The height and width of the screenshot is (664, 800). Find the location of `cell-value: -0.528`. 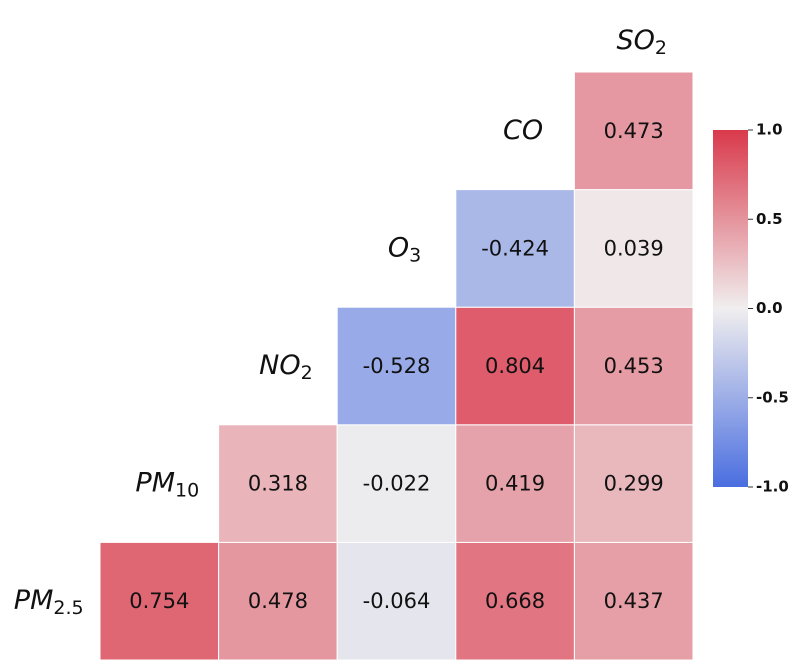

cell-value: -0.528 is located at coordinates (397, 366).